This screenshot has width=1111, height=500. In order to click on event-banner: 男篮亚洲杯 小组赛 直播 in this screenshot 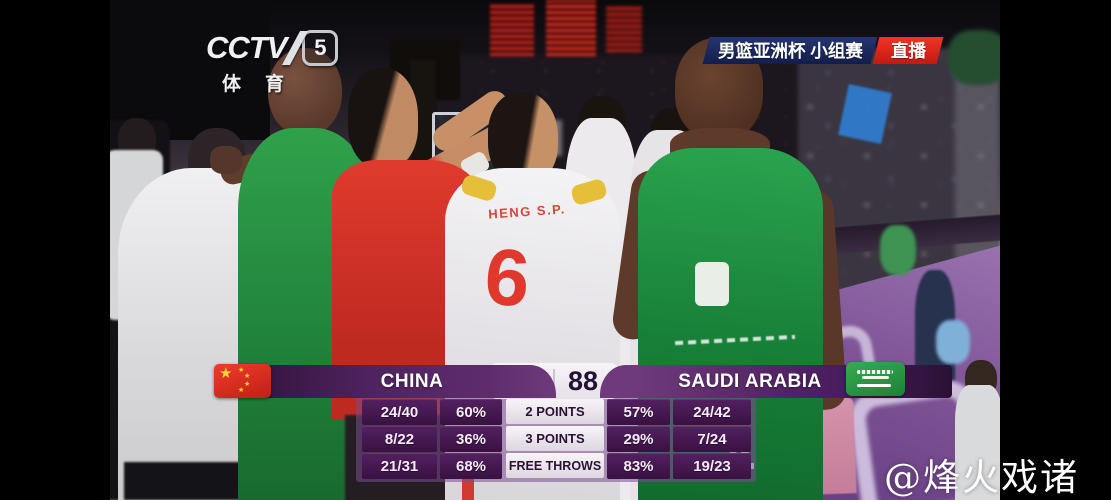, I will do `click(823, 50)`.